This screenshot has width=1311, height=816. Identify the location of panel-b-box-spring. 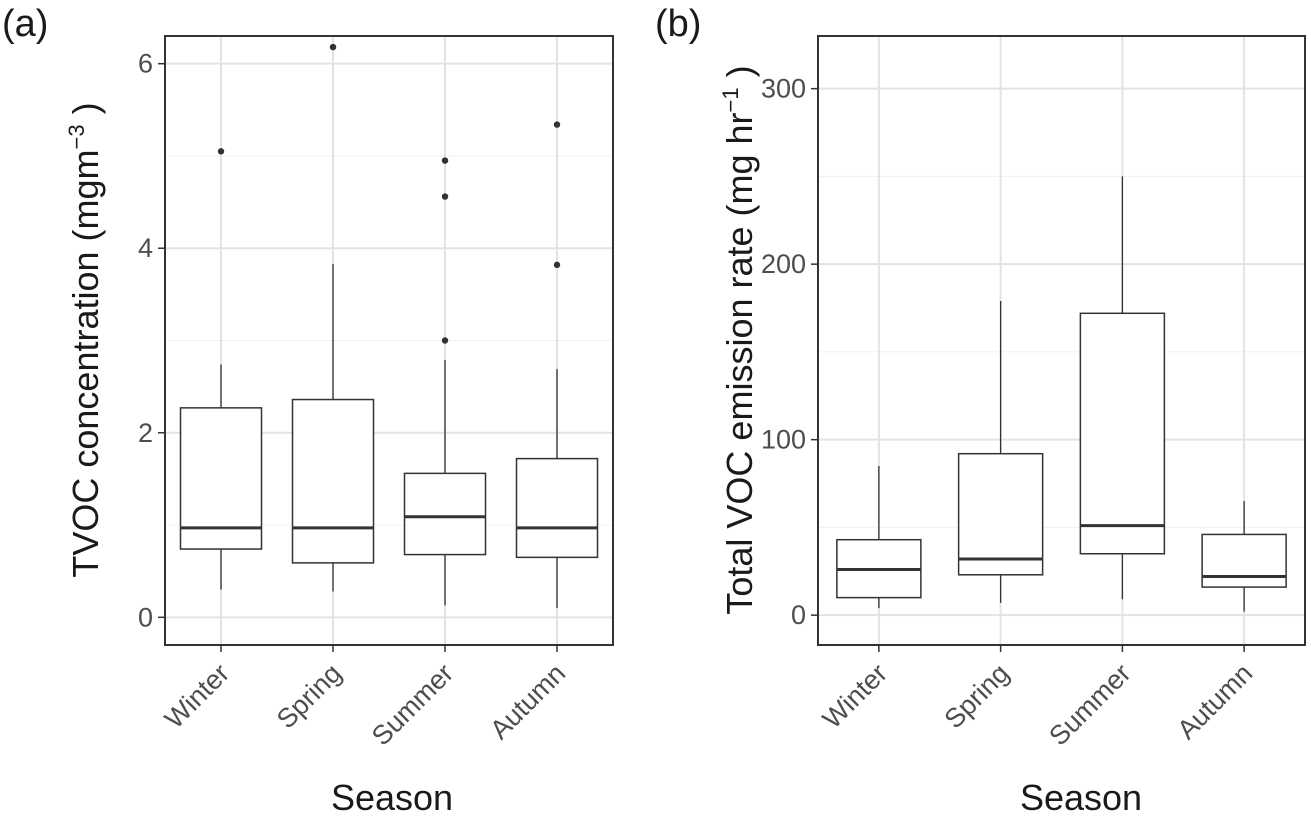
(1000, 514).